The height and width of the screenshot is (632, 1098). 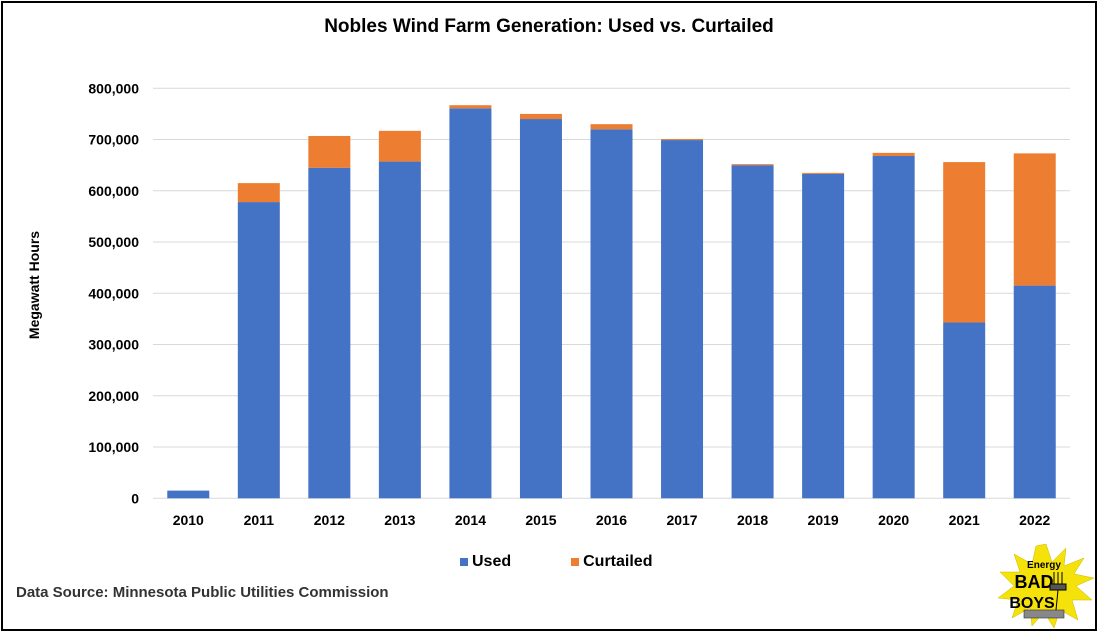 What do you see at coordinates (113, 345) in the screenshot?
I see `y-tick-label: 300,000` at bounding box center [113, 345].